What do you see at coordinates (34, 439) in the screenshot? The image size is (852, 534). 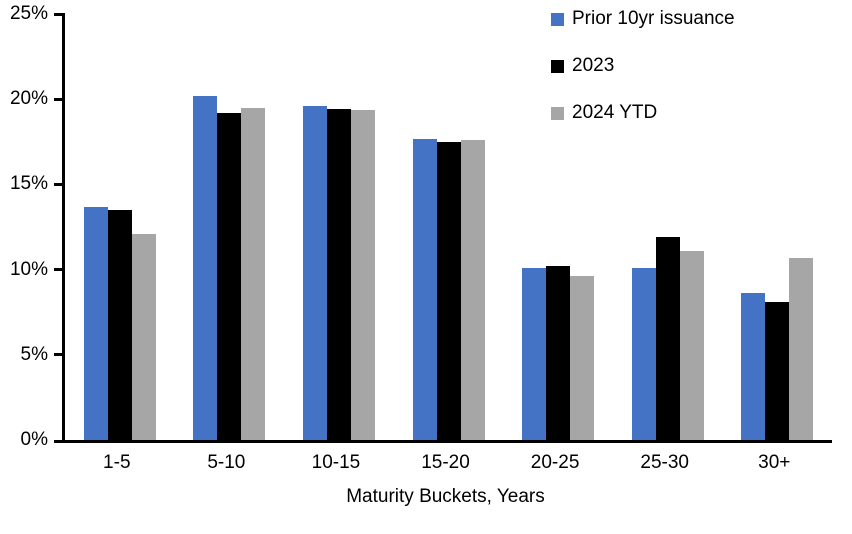 I see `y-tick-label: 0%` at bounding box center [34, 439].